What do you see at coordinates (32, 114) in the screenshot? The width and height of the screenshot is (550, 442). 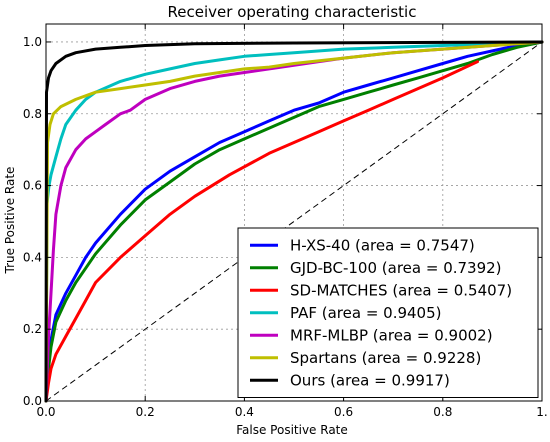 I see `y-tick-label: 0.8` at bounding box center [32, 114].